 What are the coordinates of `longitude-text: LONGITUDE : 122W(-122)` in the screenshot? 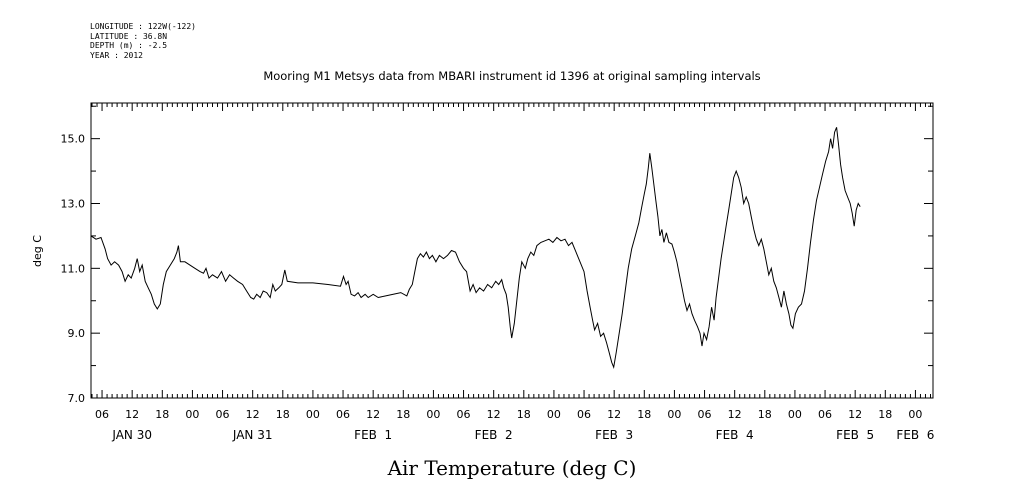 It's located at (143, 26).